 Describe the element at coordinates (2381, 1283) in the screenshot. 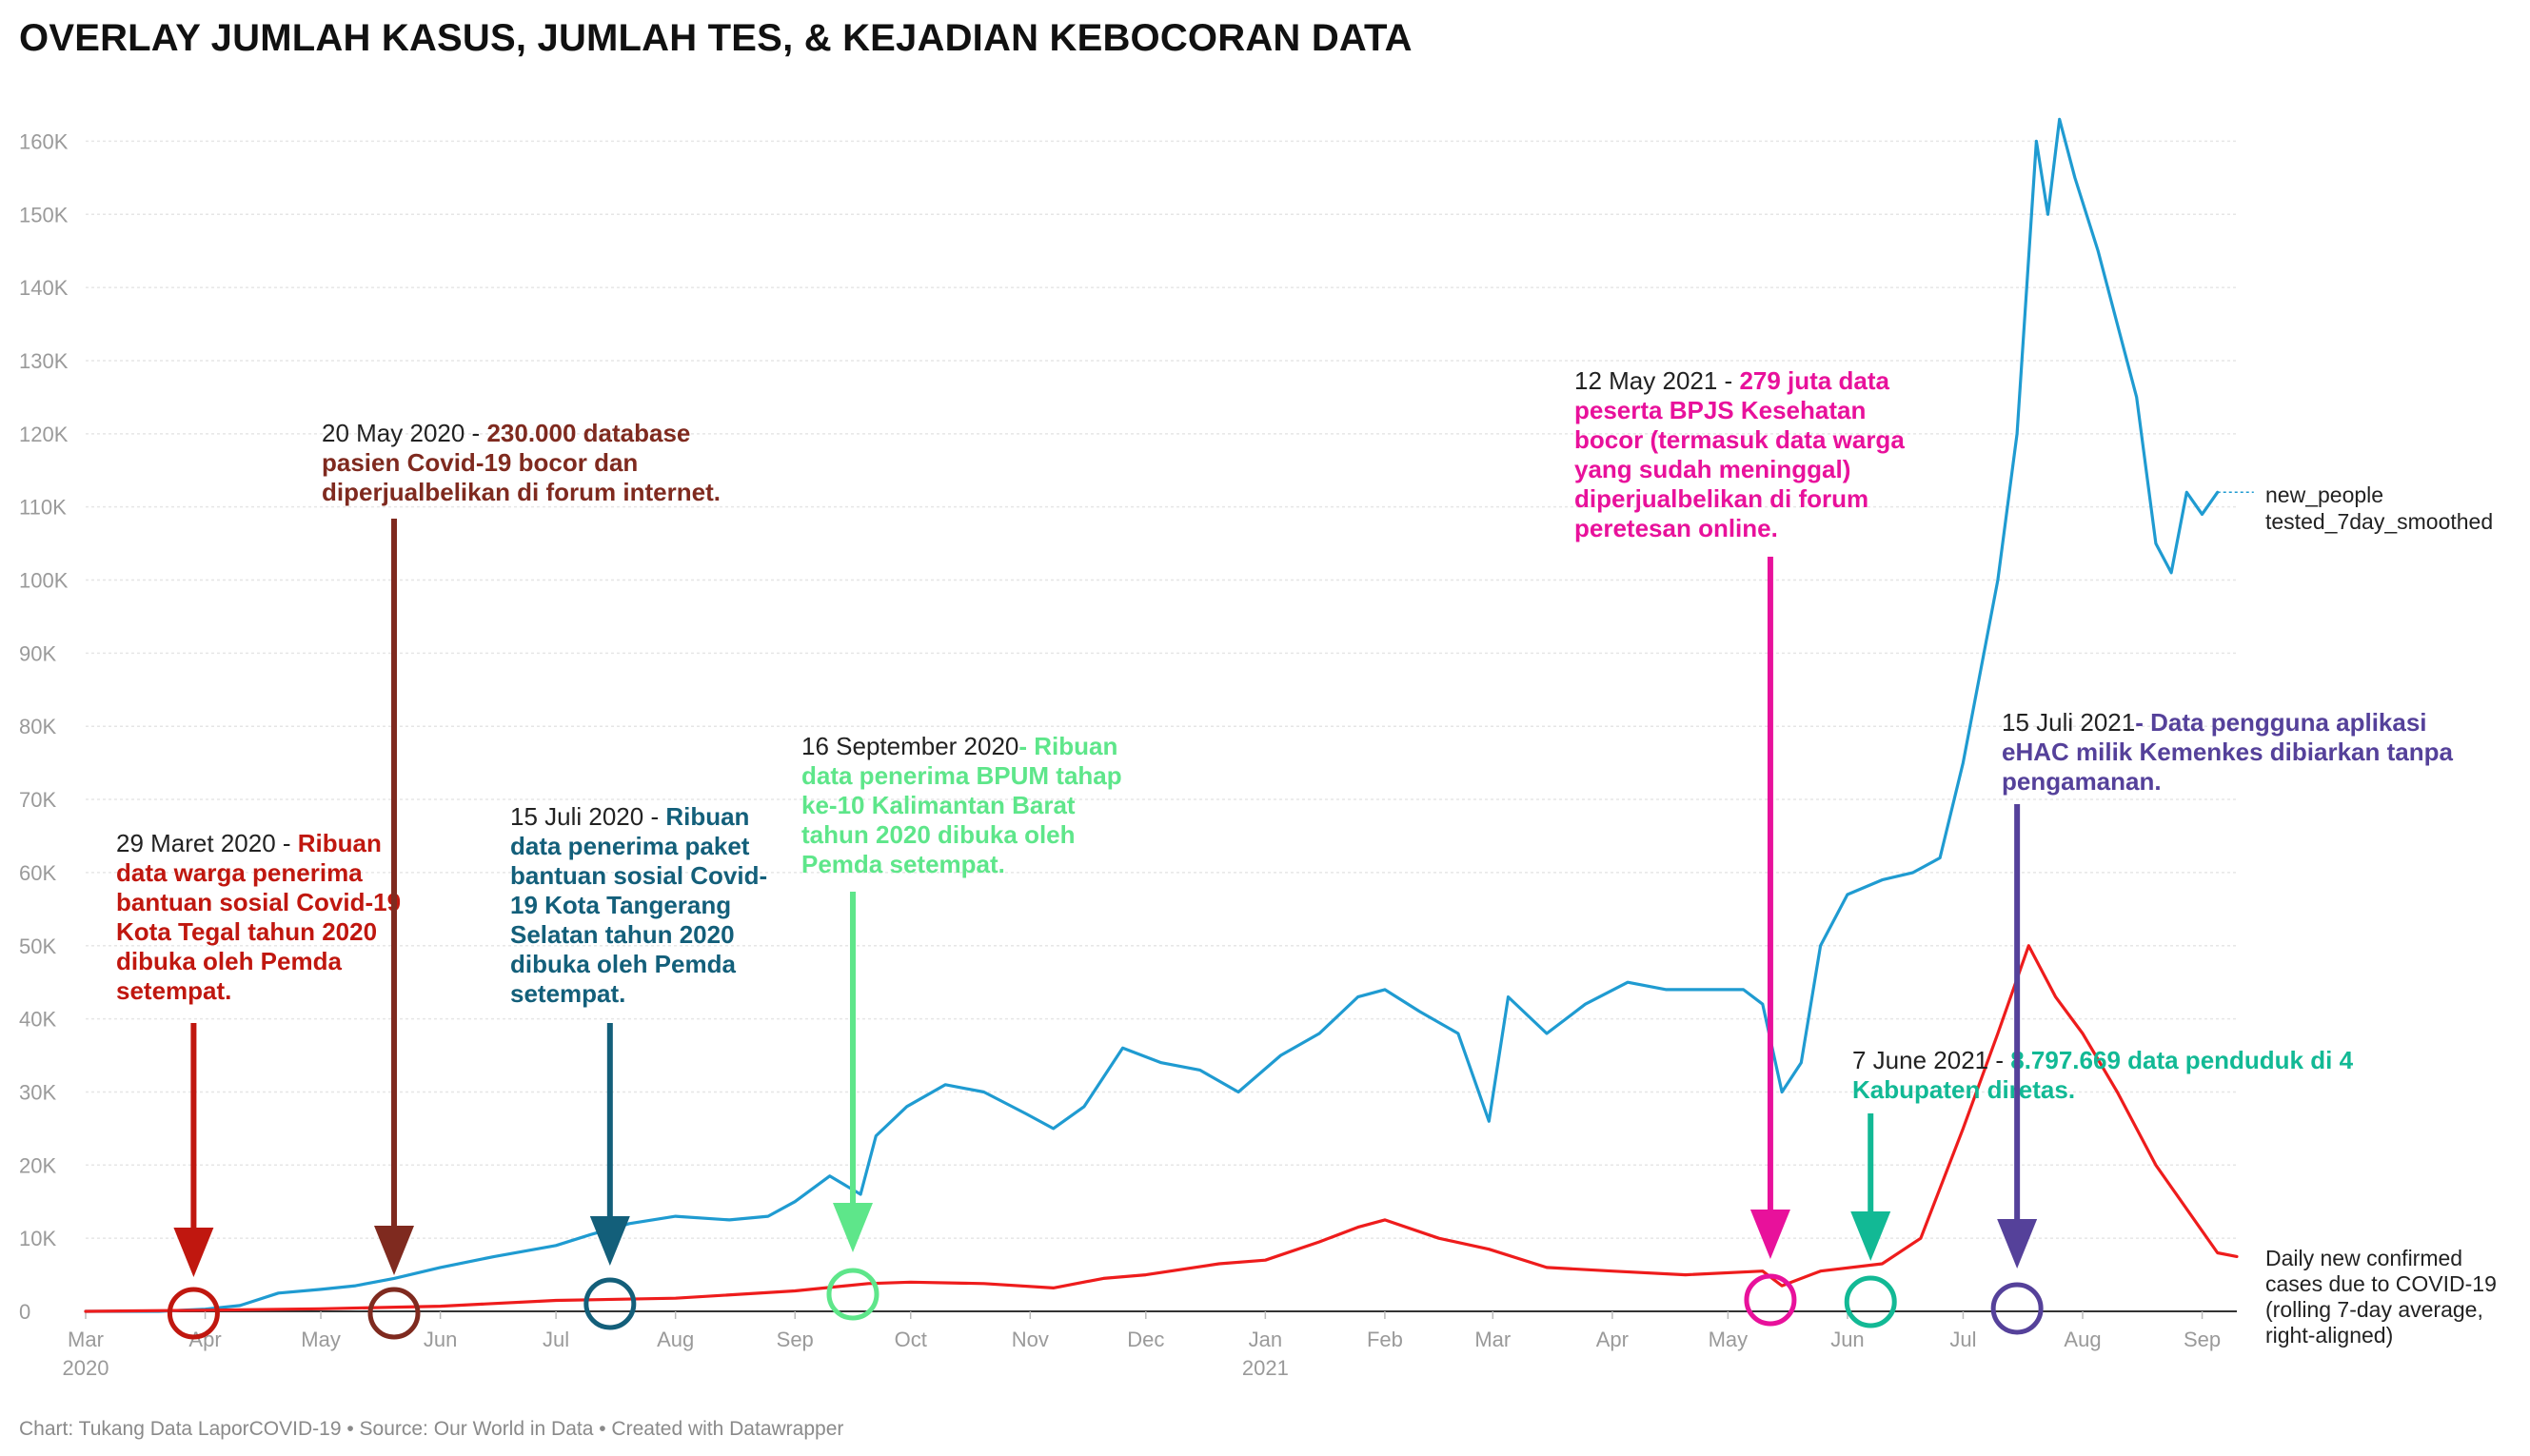

I see `cases-series-label: cases due to COVID-19` at that location.